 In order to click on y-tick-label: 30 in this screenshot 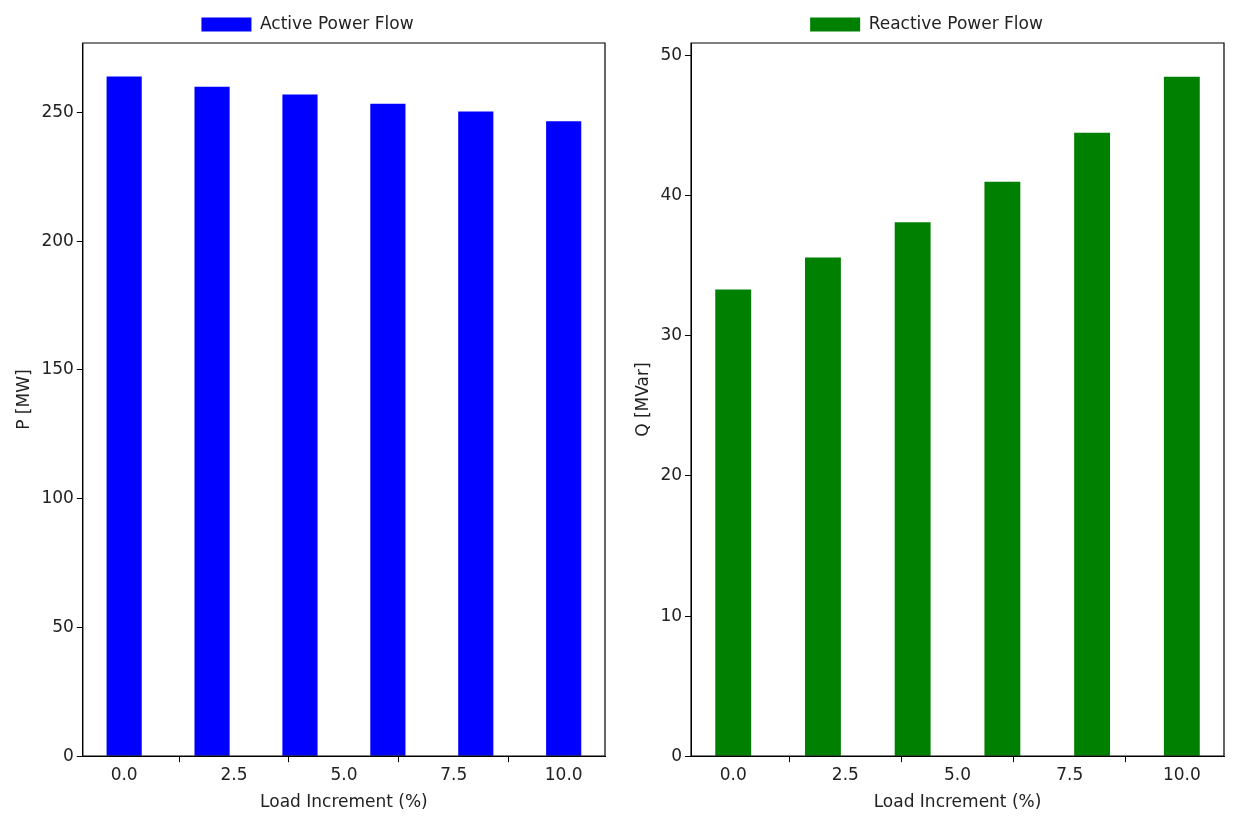, I will do `click(671, 334)`.